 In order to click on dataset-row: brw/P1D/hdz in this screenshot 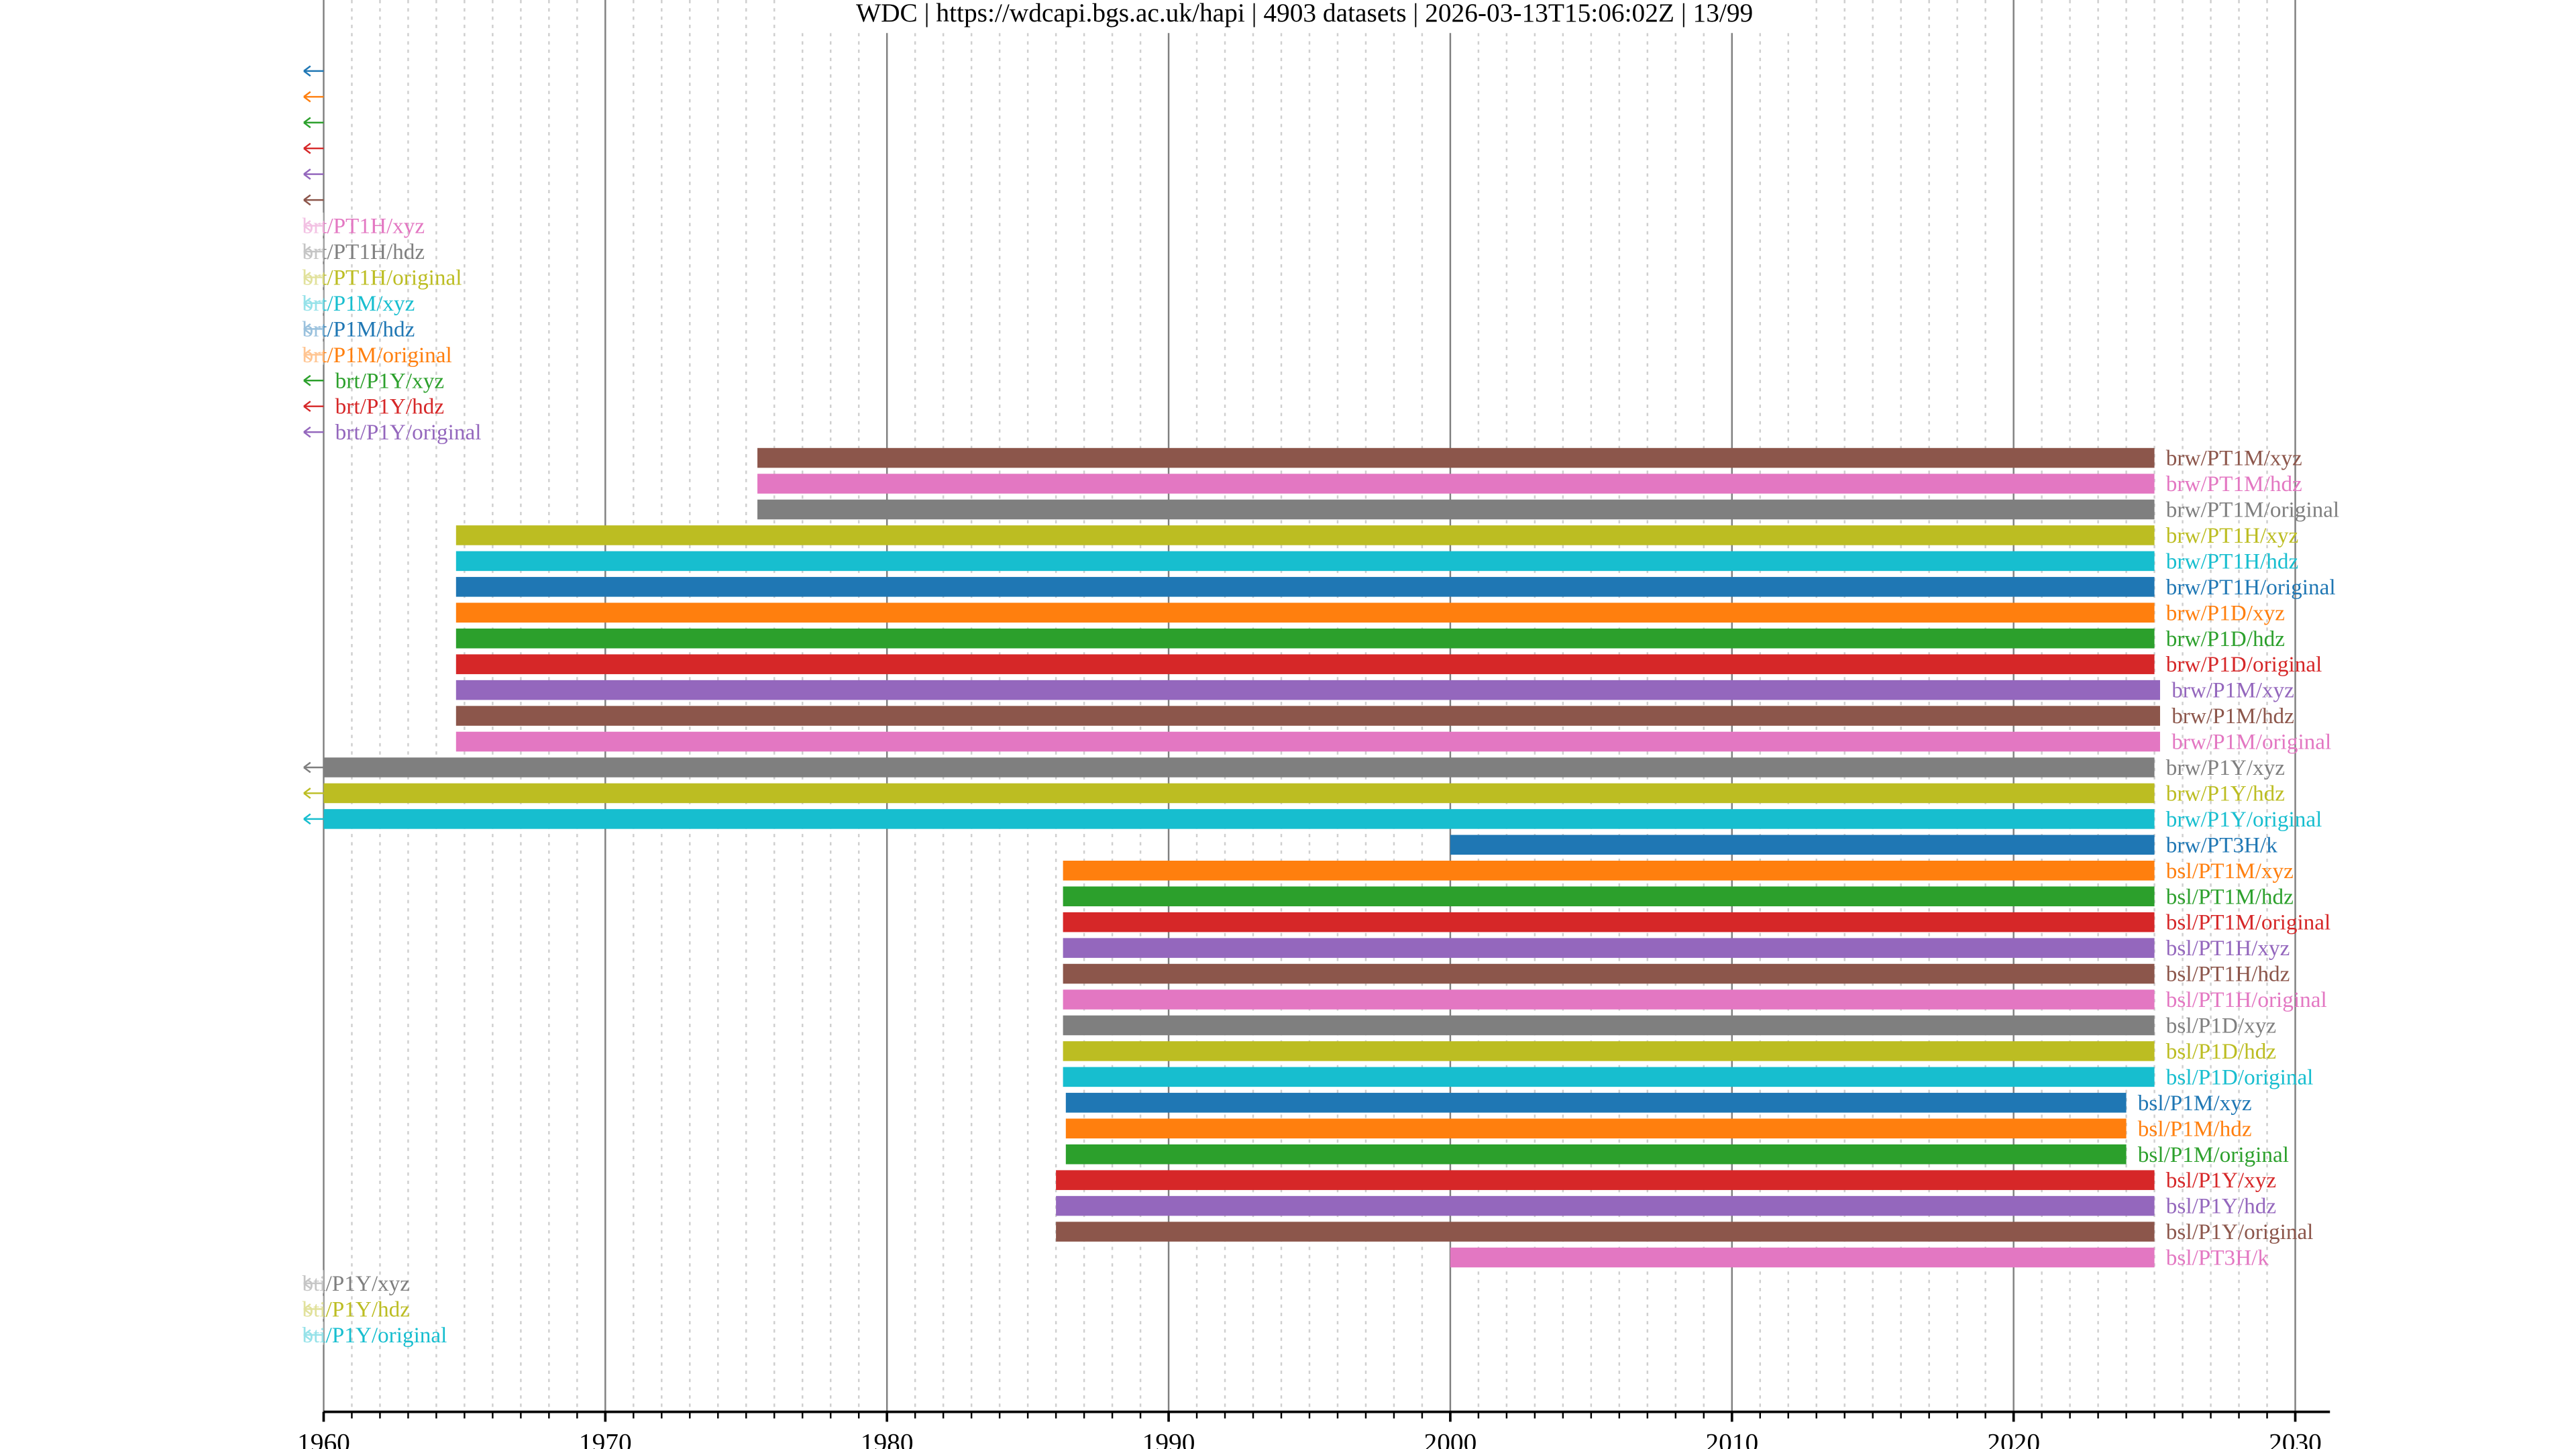, I will do `click(1370, 639)`.